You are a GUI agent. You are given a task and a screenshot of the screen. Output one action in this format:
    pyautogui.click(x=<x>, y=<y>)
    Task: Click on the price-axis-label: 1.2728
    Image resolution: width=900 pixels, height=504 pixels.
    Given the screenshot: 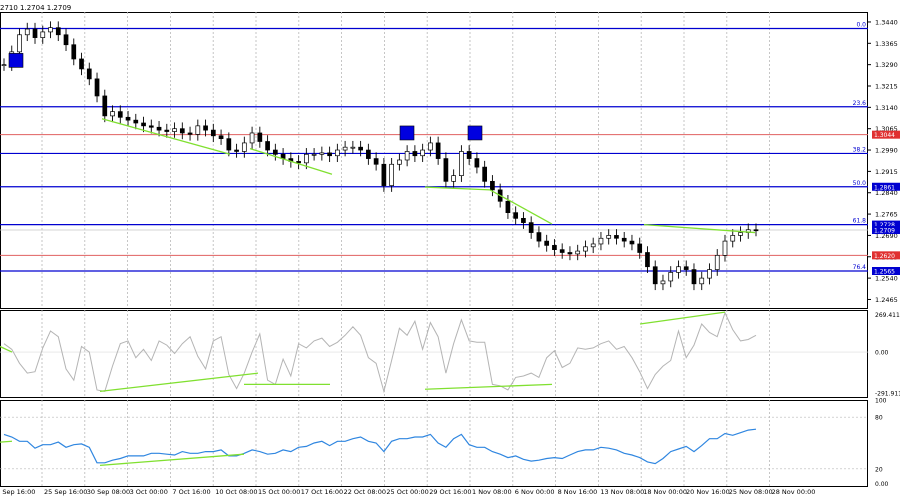 What is the action you would take?
    pyautogui.click(x=884, y=225)
    